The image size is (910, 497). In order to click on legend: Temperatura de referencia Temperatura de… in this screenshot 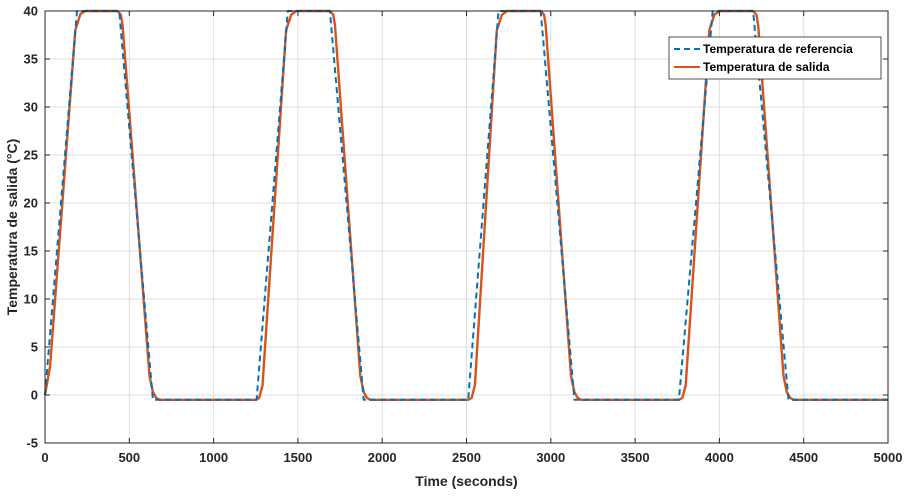, I will do `click(775, 58)`.